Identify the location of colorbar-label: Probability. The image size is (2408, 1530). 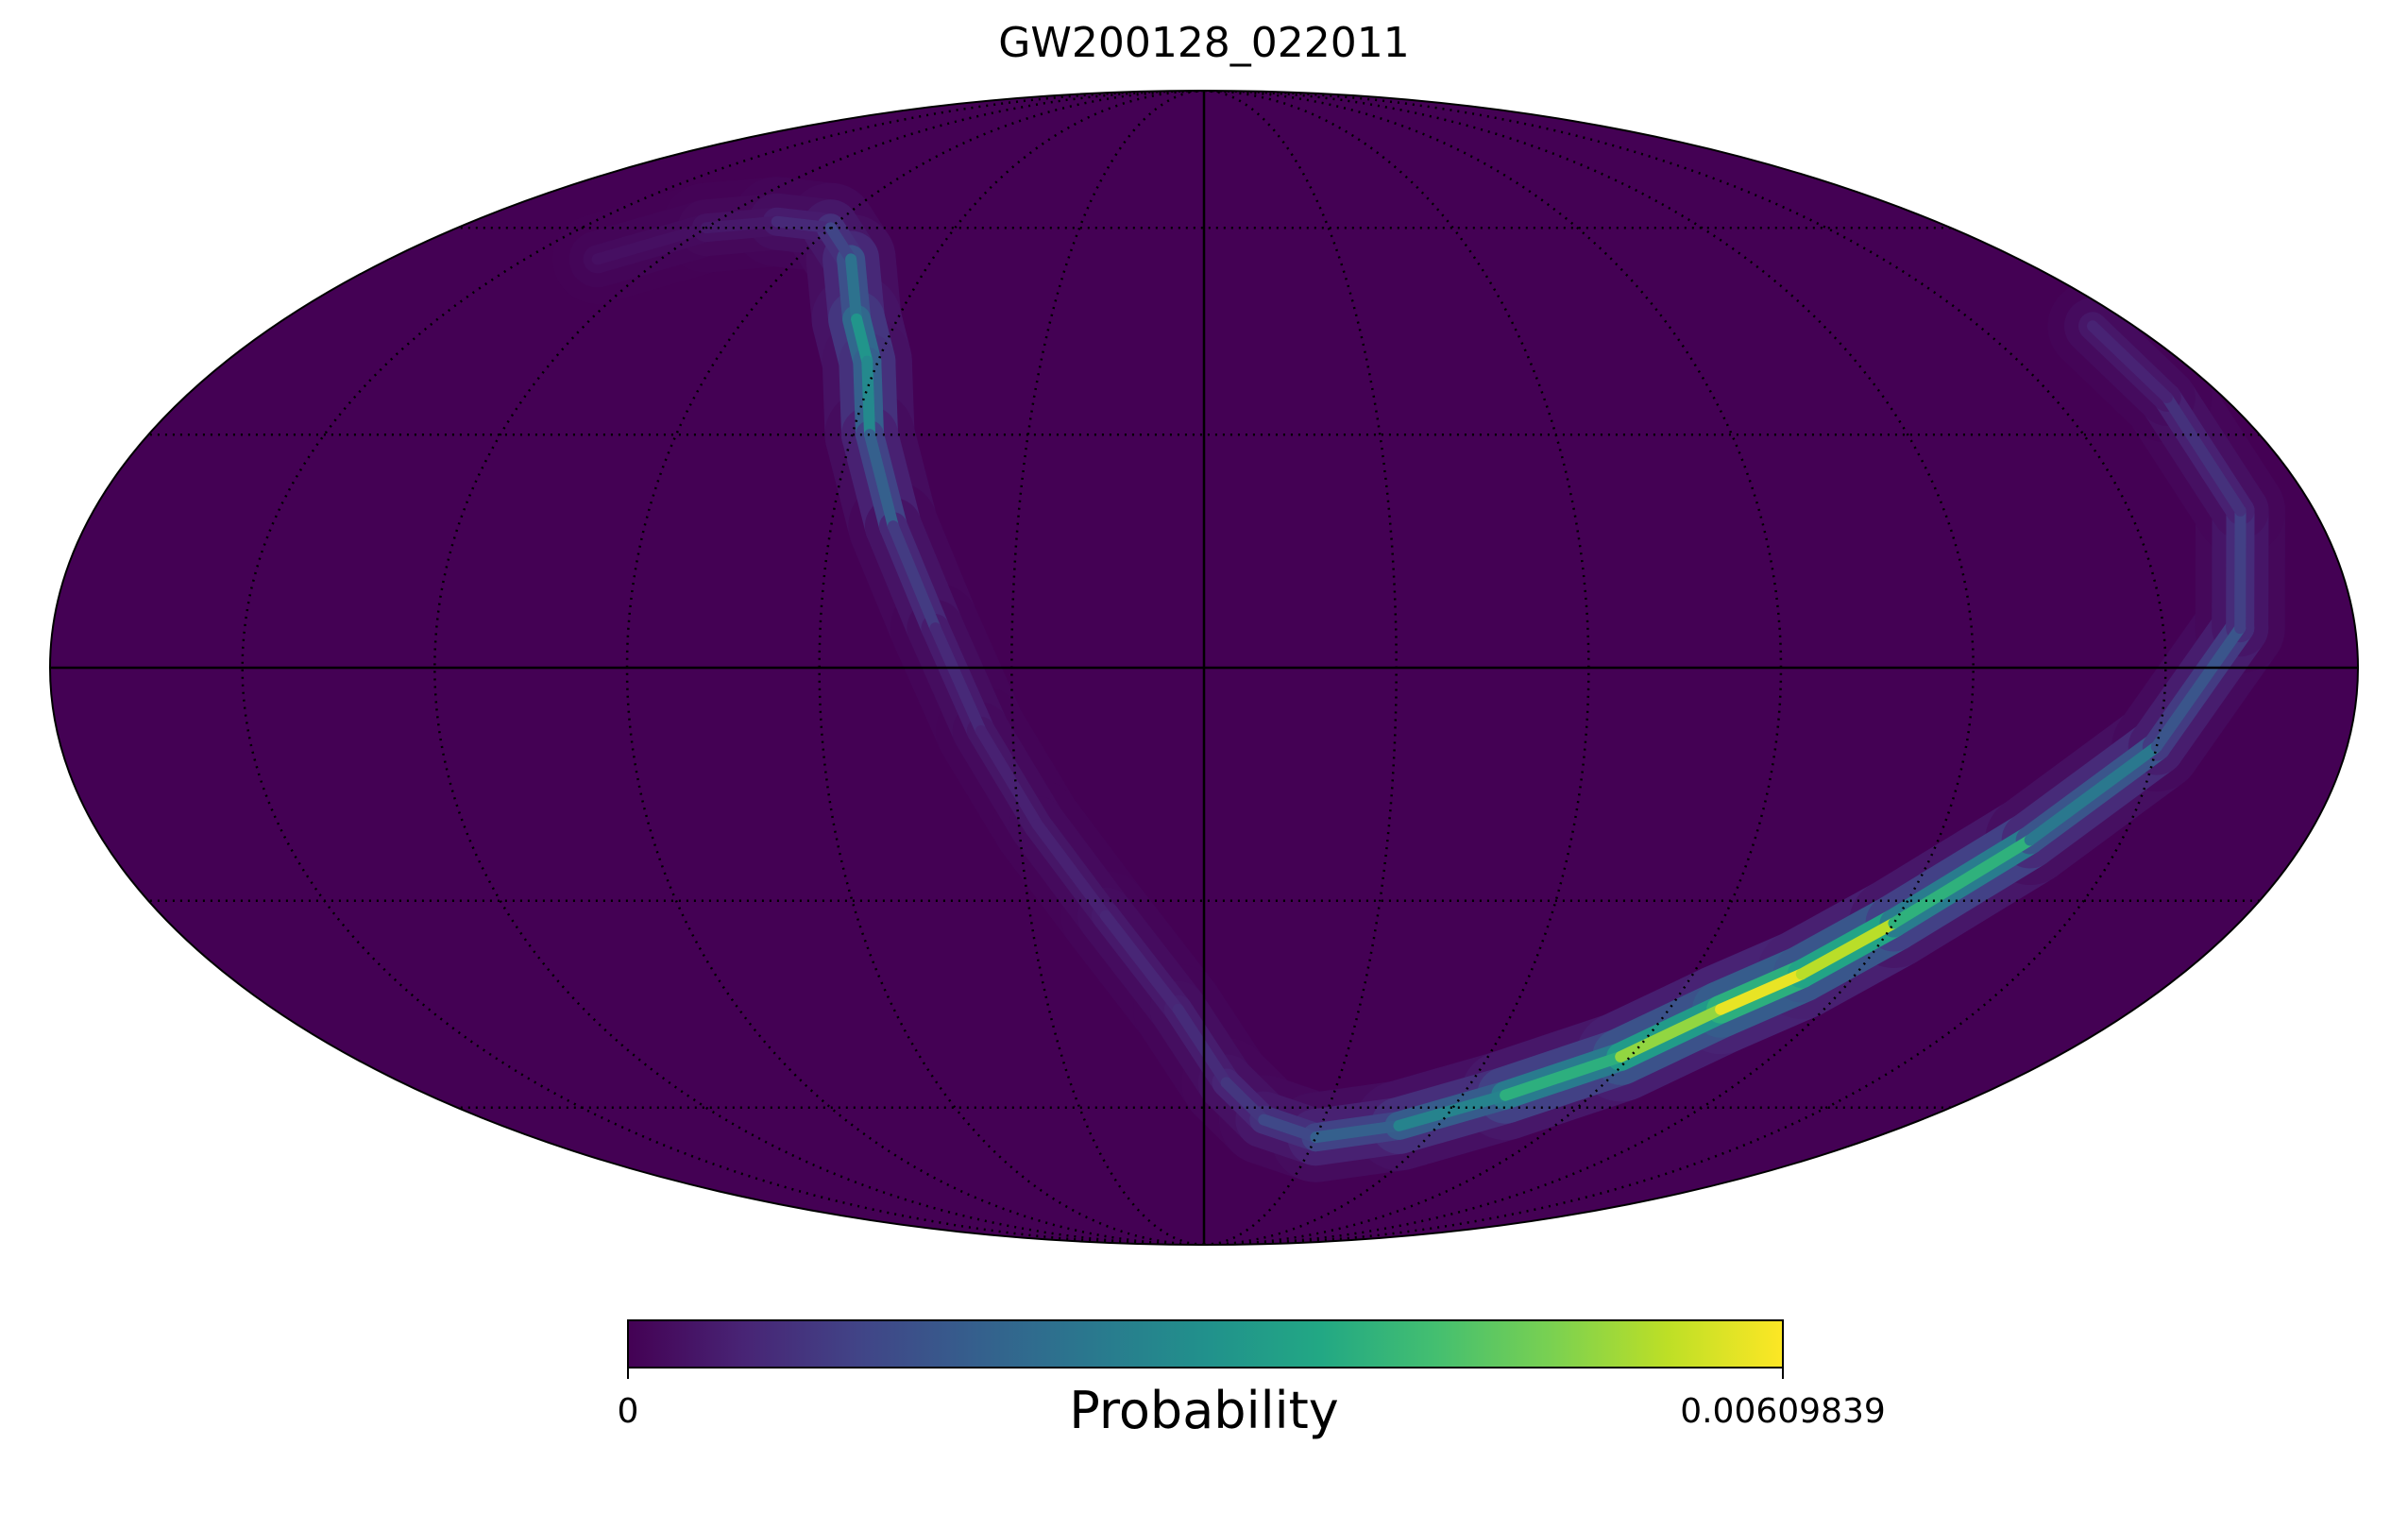
(1203, 1410).